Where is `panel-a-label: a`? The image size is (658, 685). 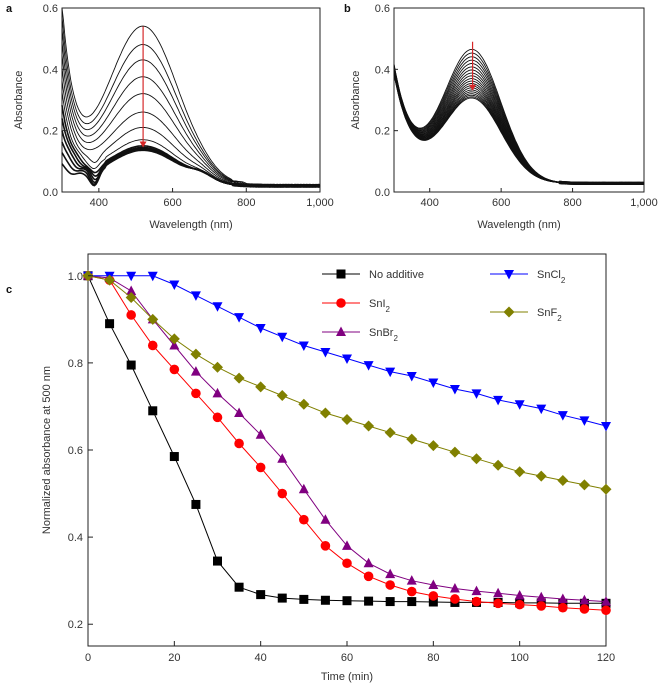 panel-a-label: a is located at coordinates (9, 9).